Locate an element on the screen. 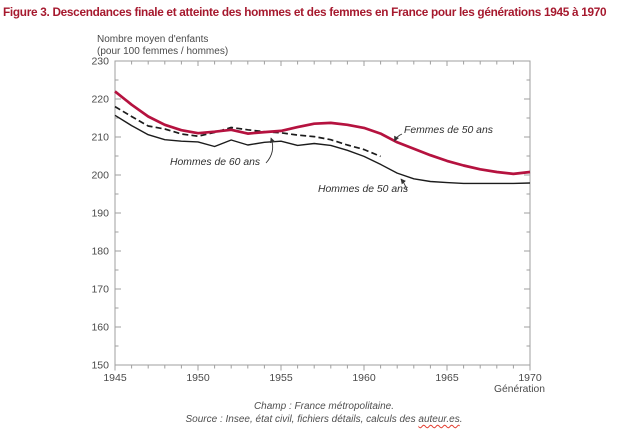  x-tick-label: 1945 is located at coordinates (115, 378).